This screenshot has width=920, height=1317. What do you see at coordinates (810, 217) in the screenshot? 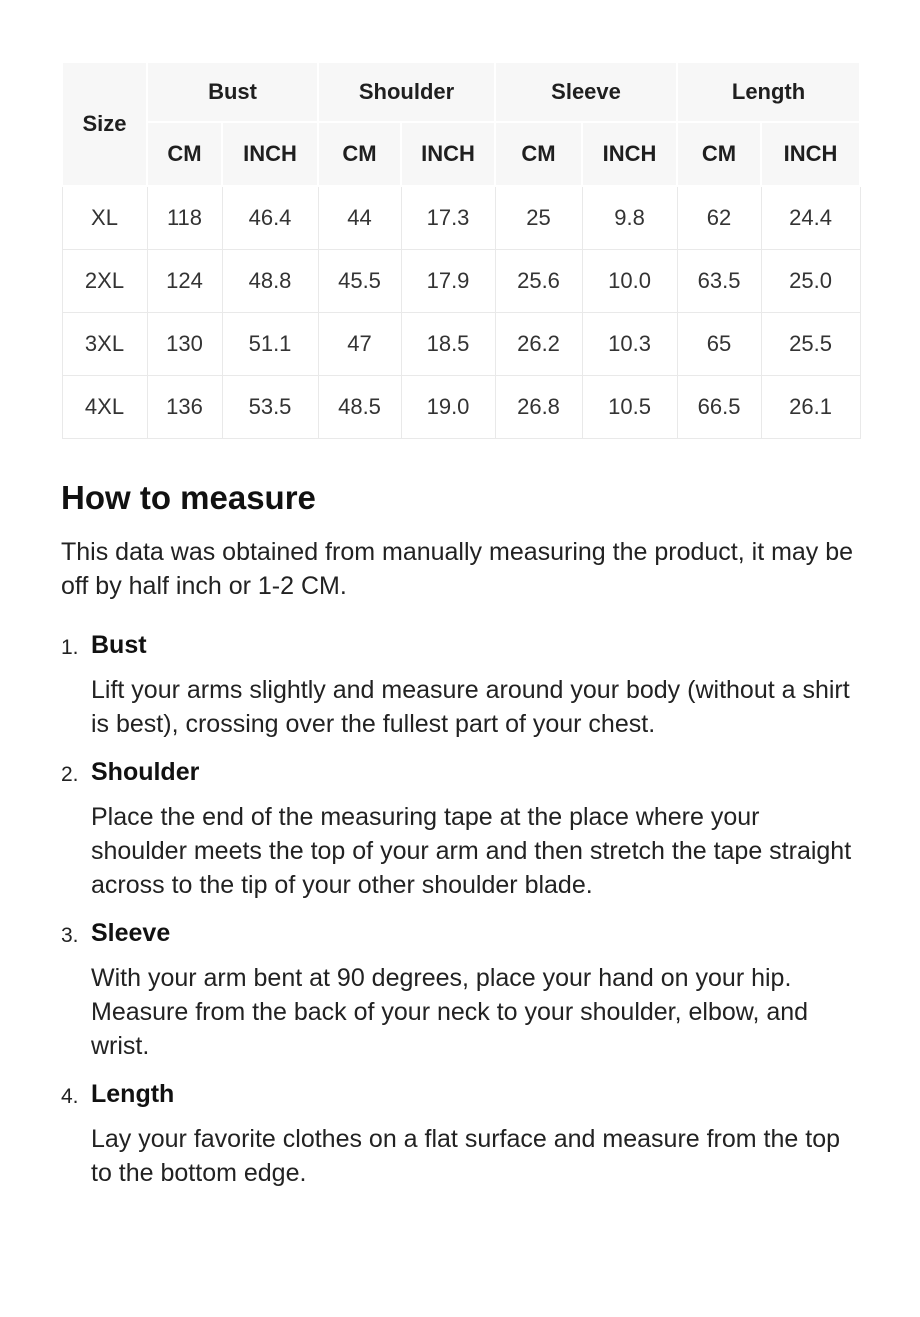
I see `measurement-cell: 24.4` at bounding box center [810, 217].